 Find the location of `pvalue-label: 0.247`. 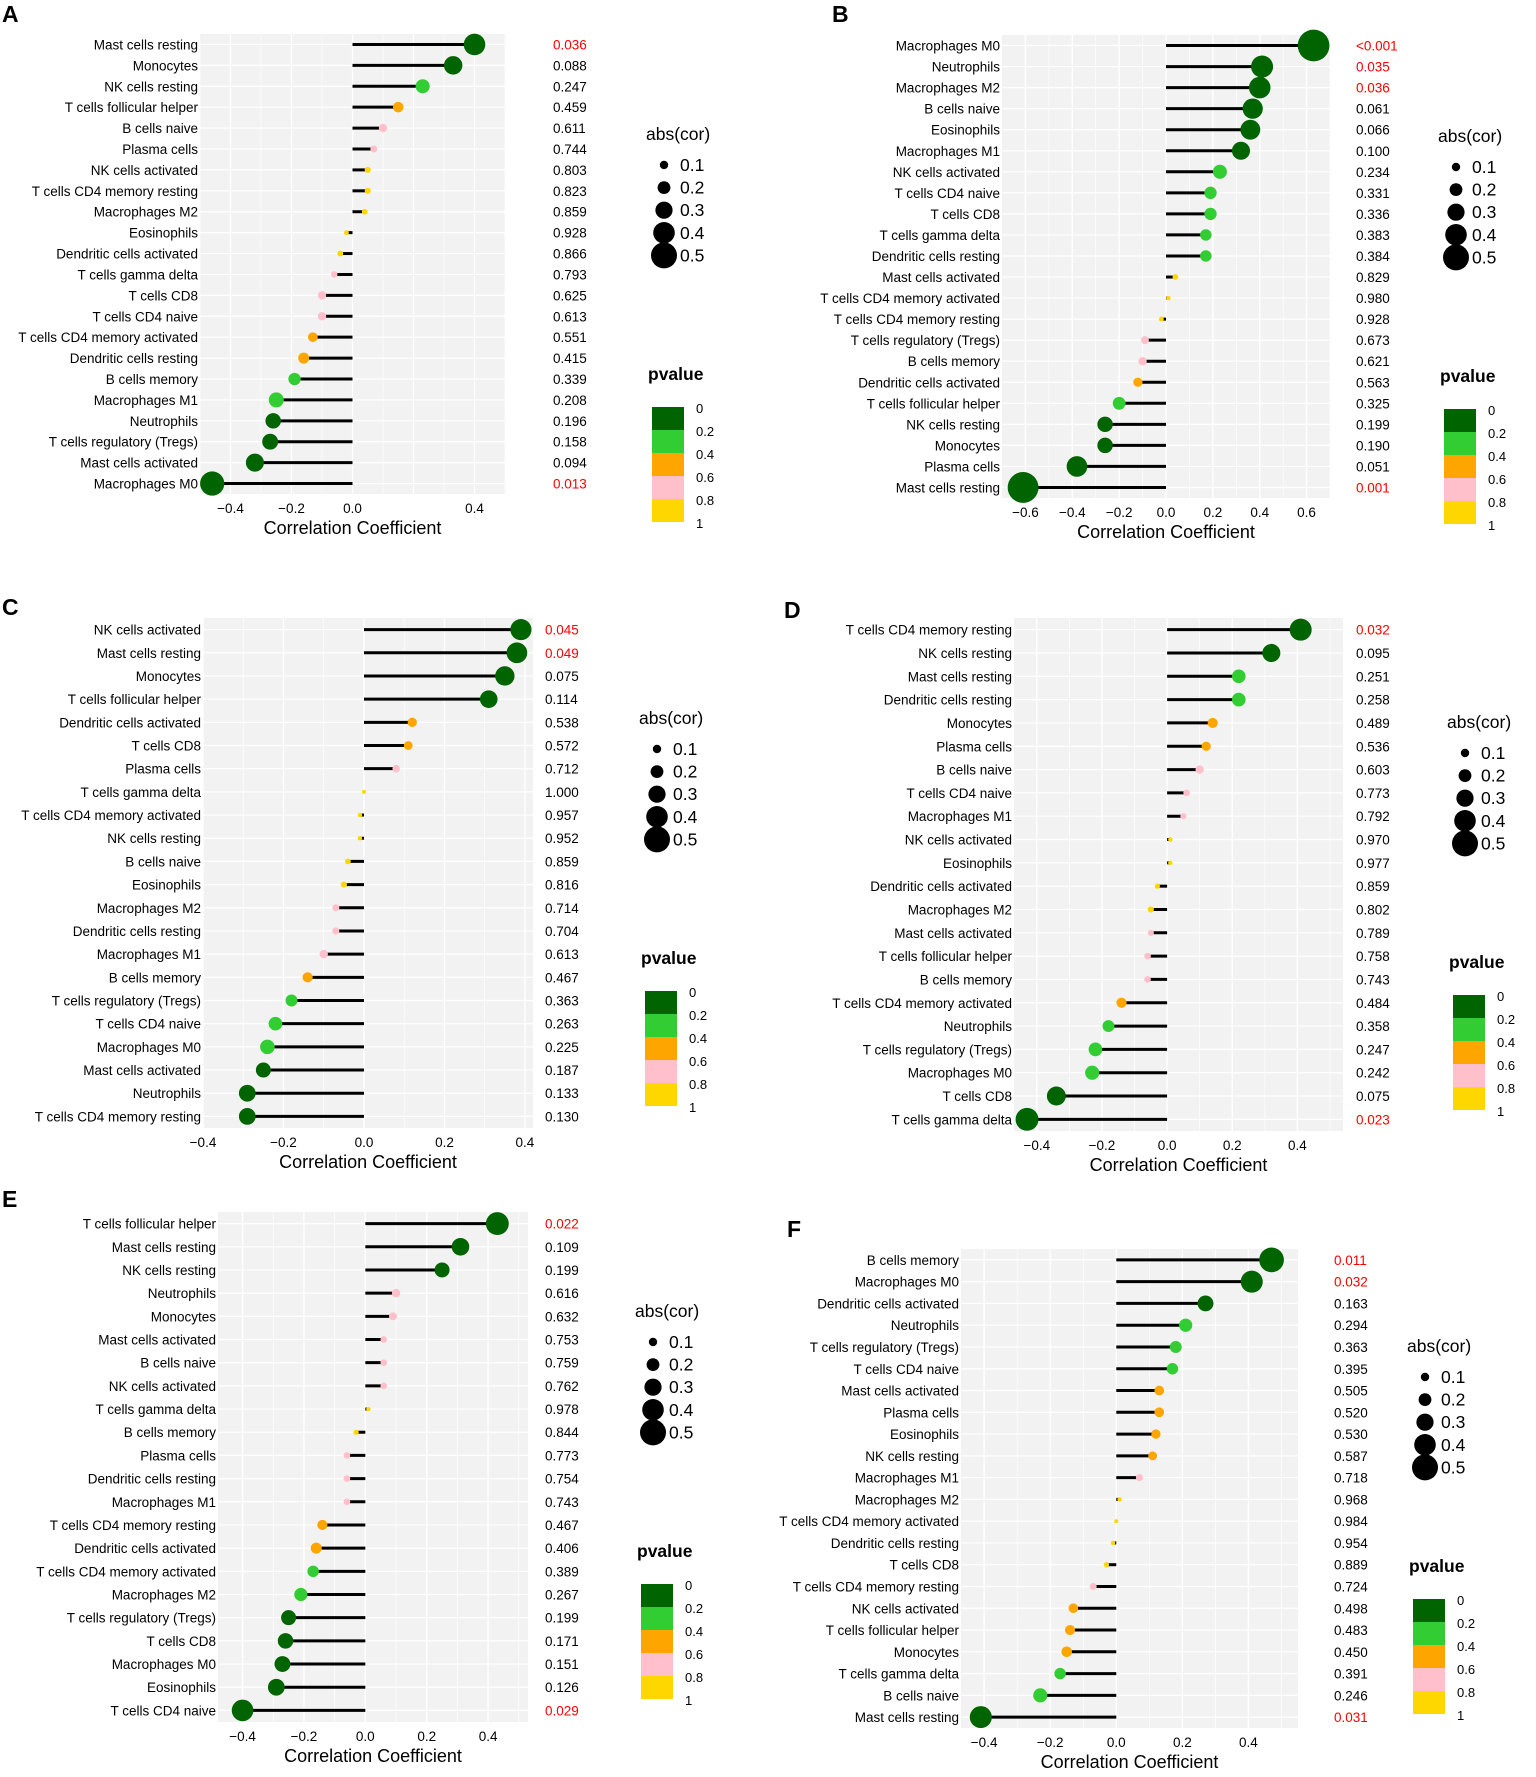

pvalue-label: 0.247 is located at coordinates (570, 86).